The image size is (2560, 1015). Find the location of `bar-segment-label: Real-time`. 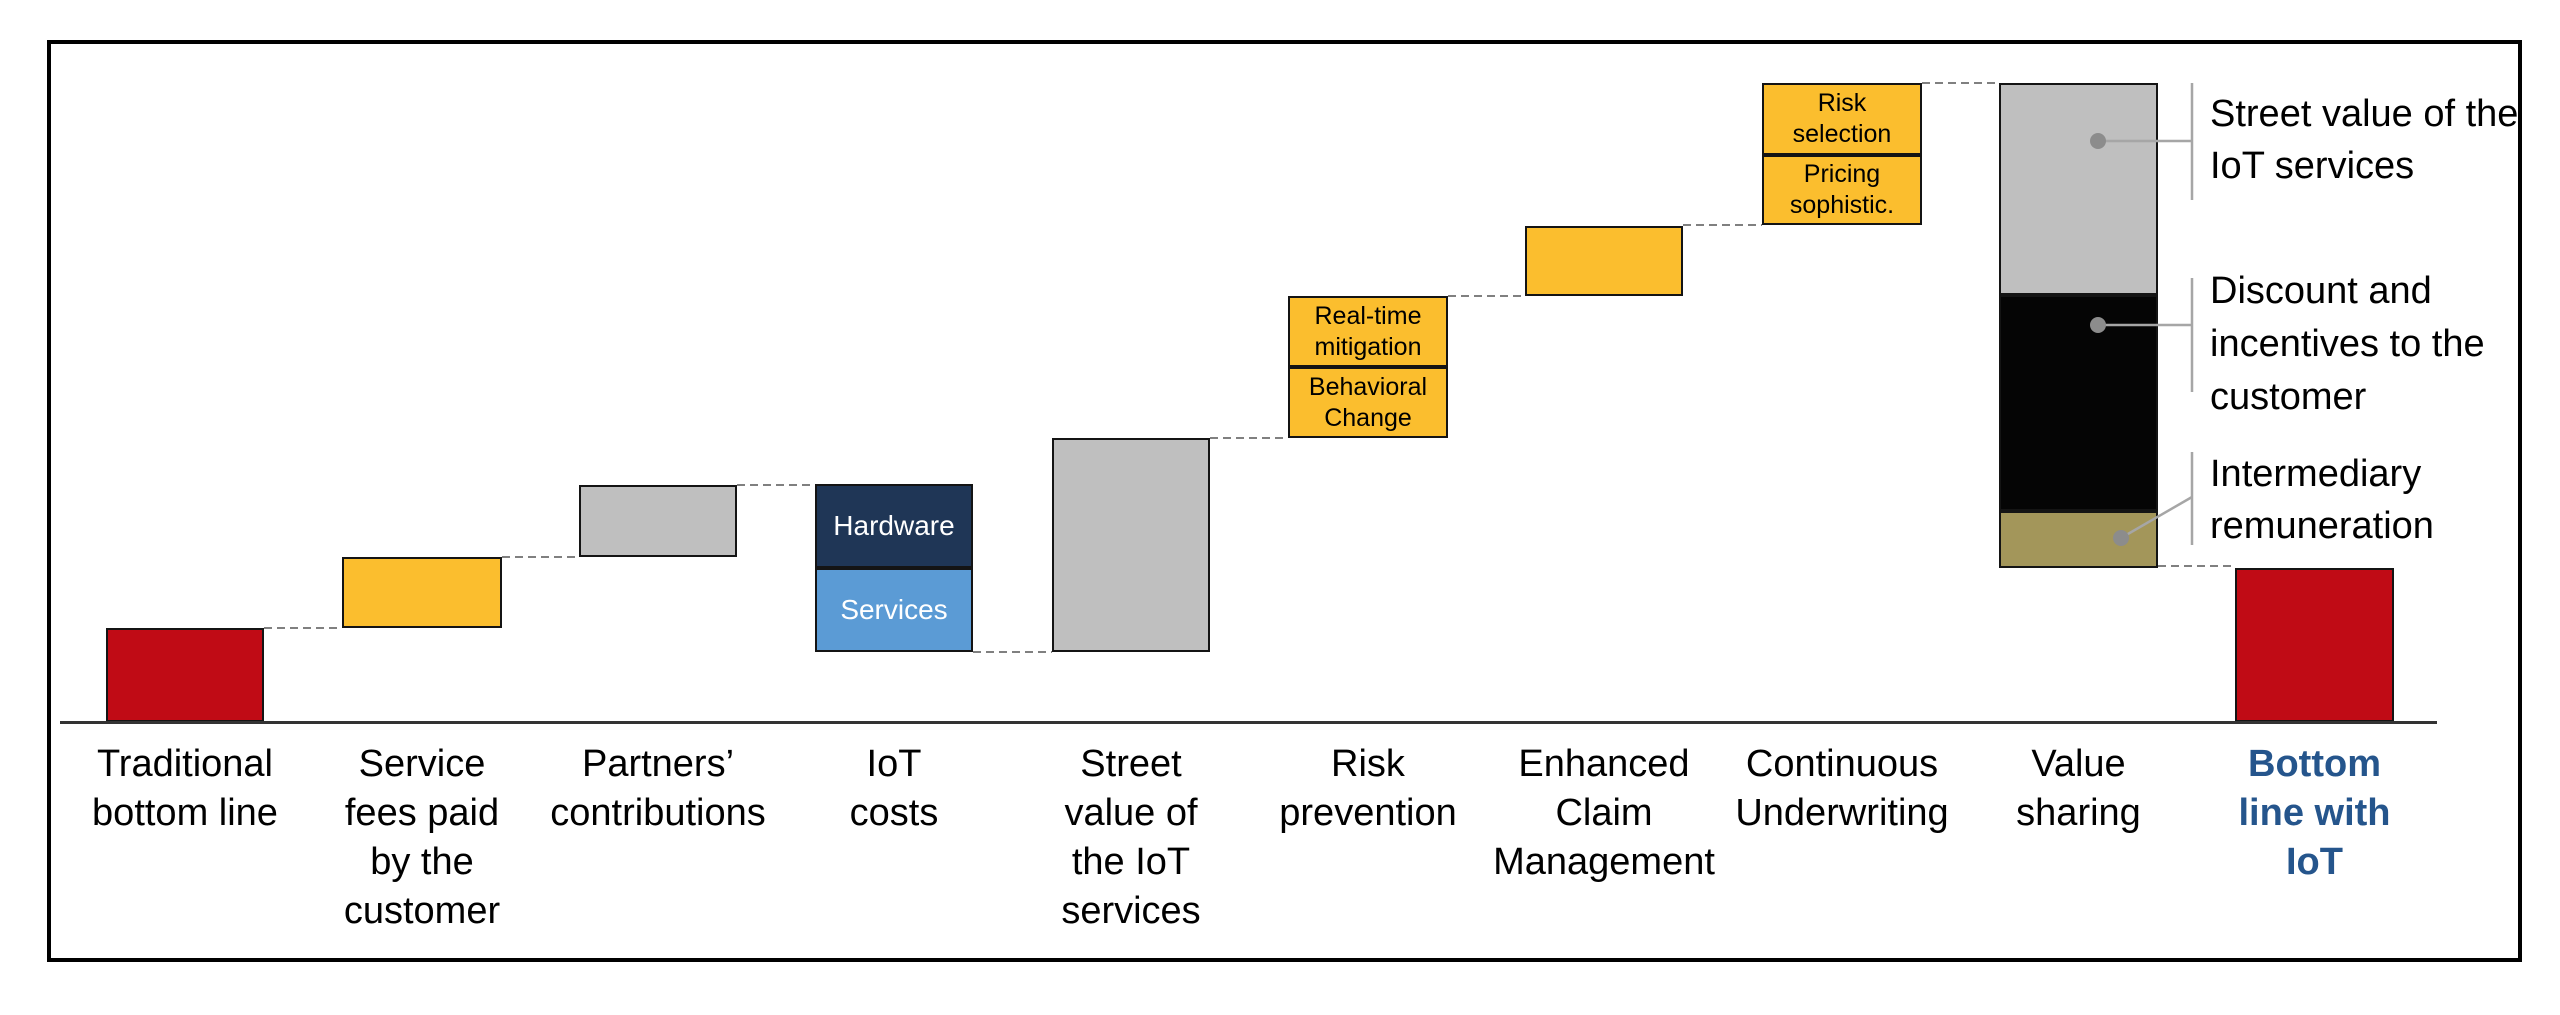

bar-segment-label: Real-time is located at coordinates (1368, 315).